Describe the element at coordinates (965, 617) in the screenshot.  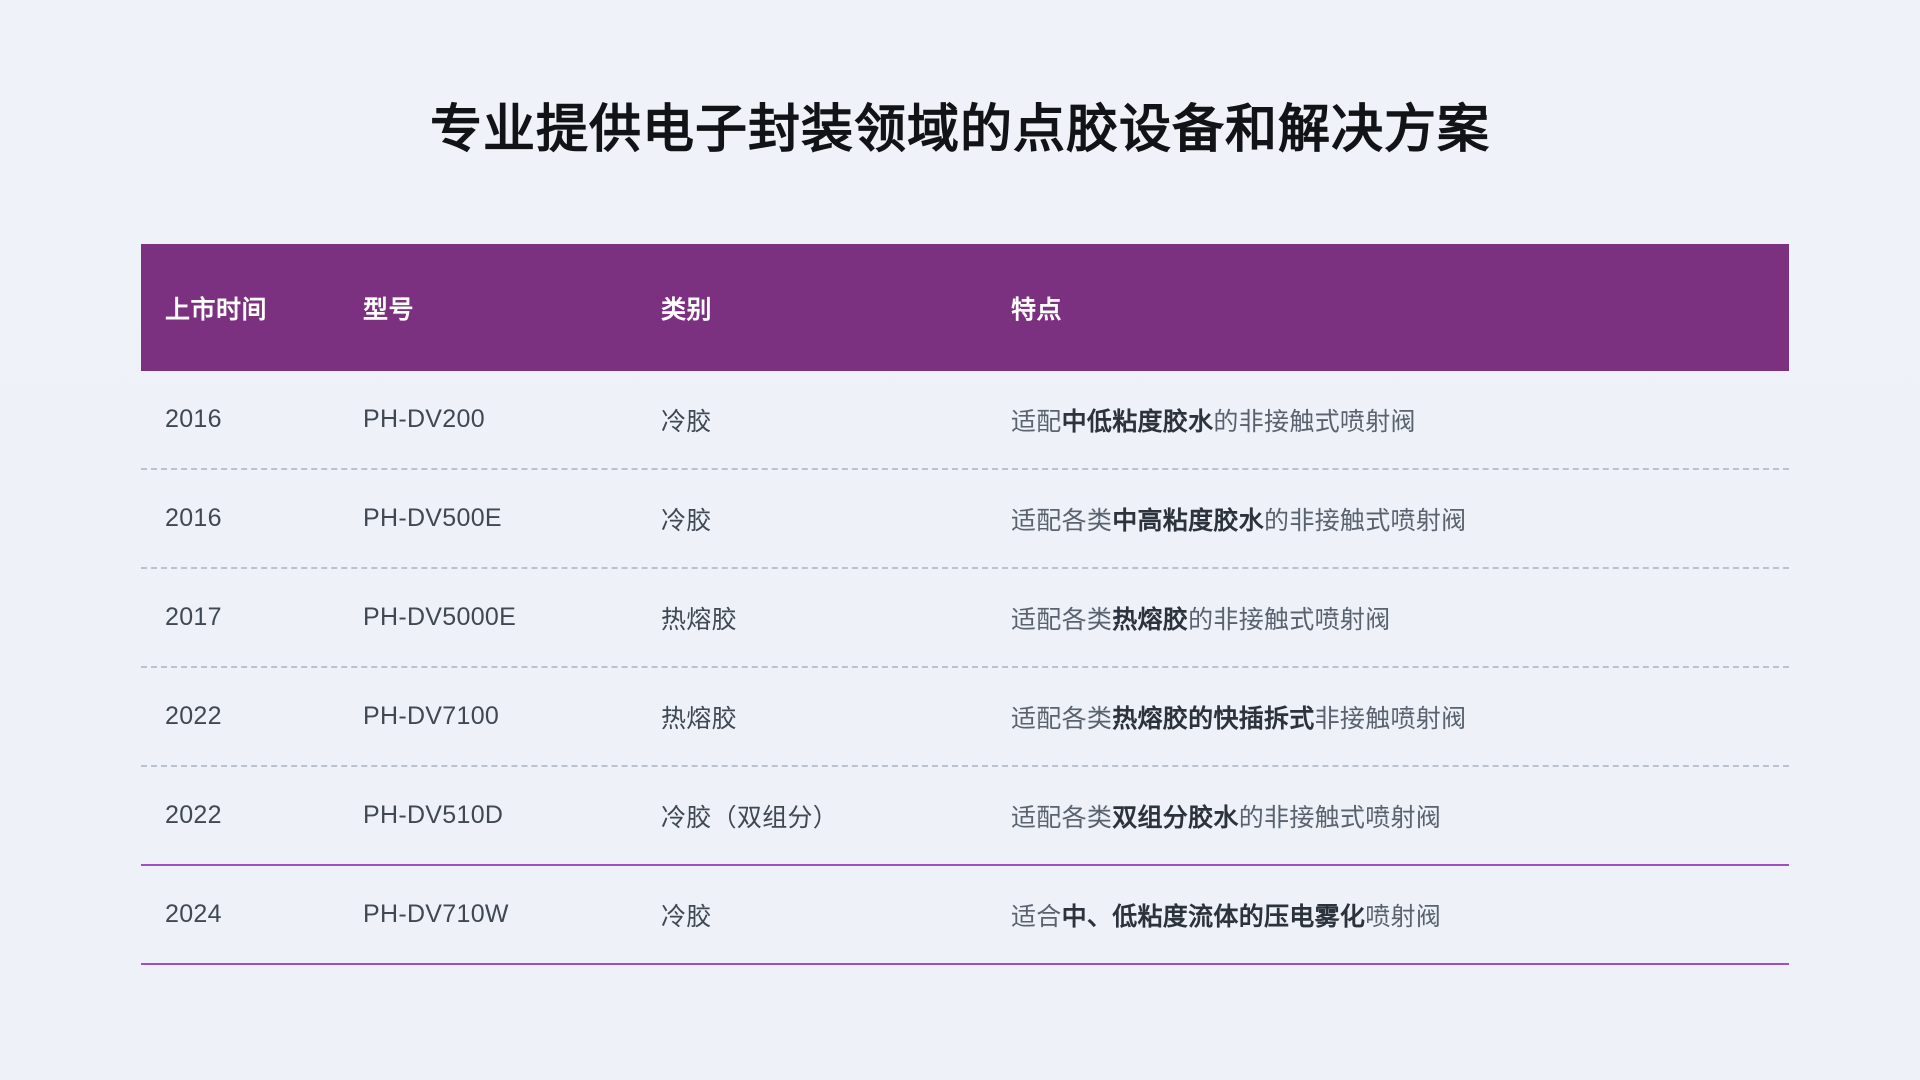
I see `table-row: 2017 PH-DV5000E 热熔胶 适配各类热熔胶的非接触式喷射阀` at that location.